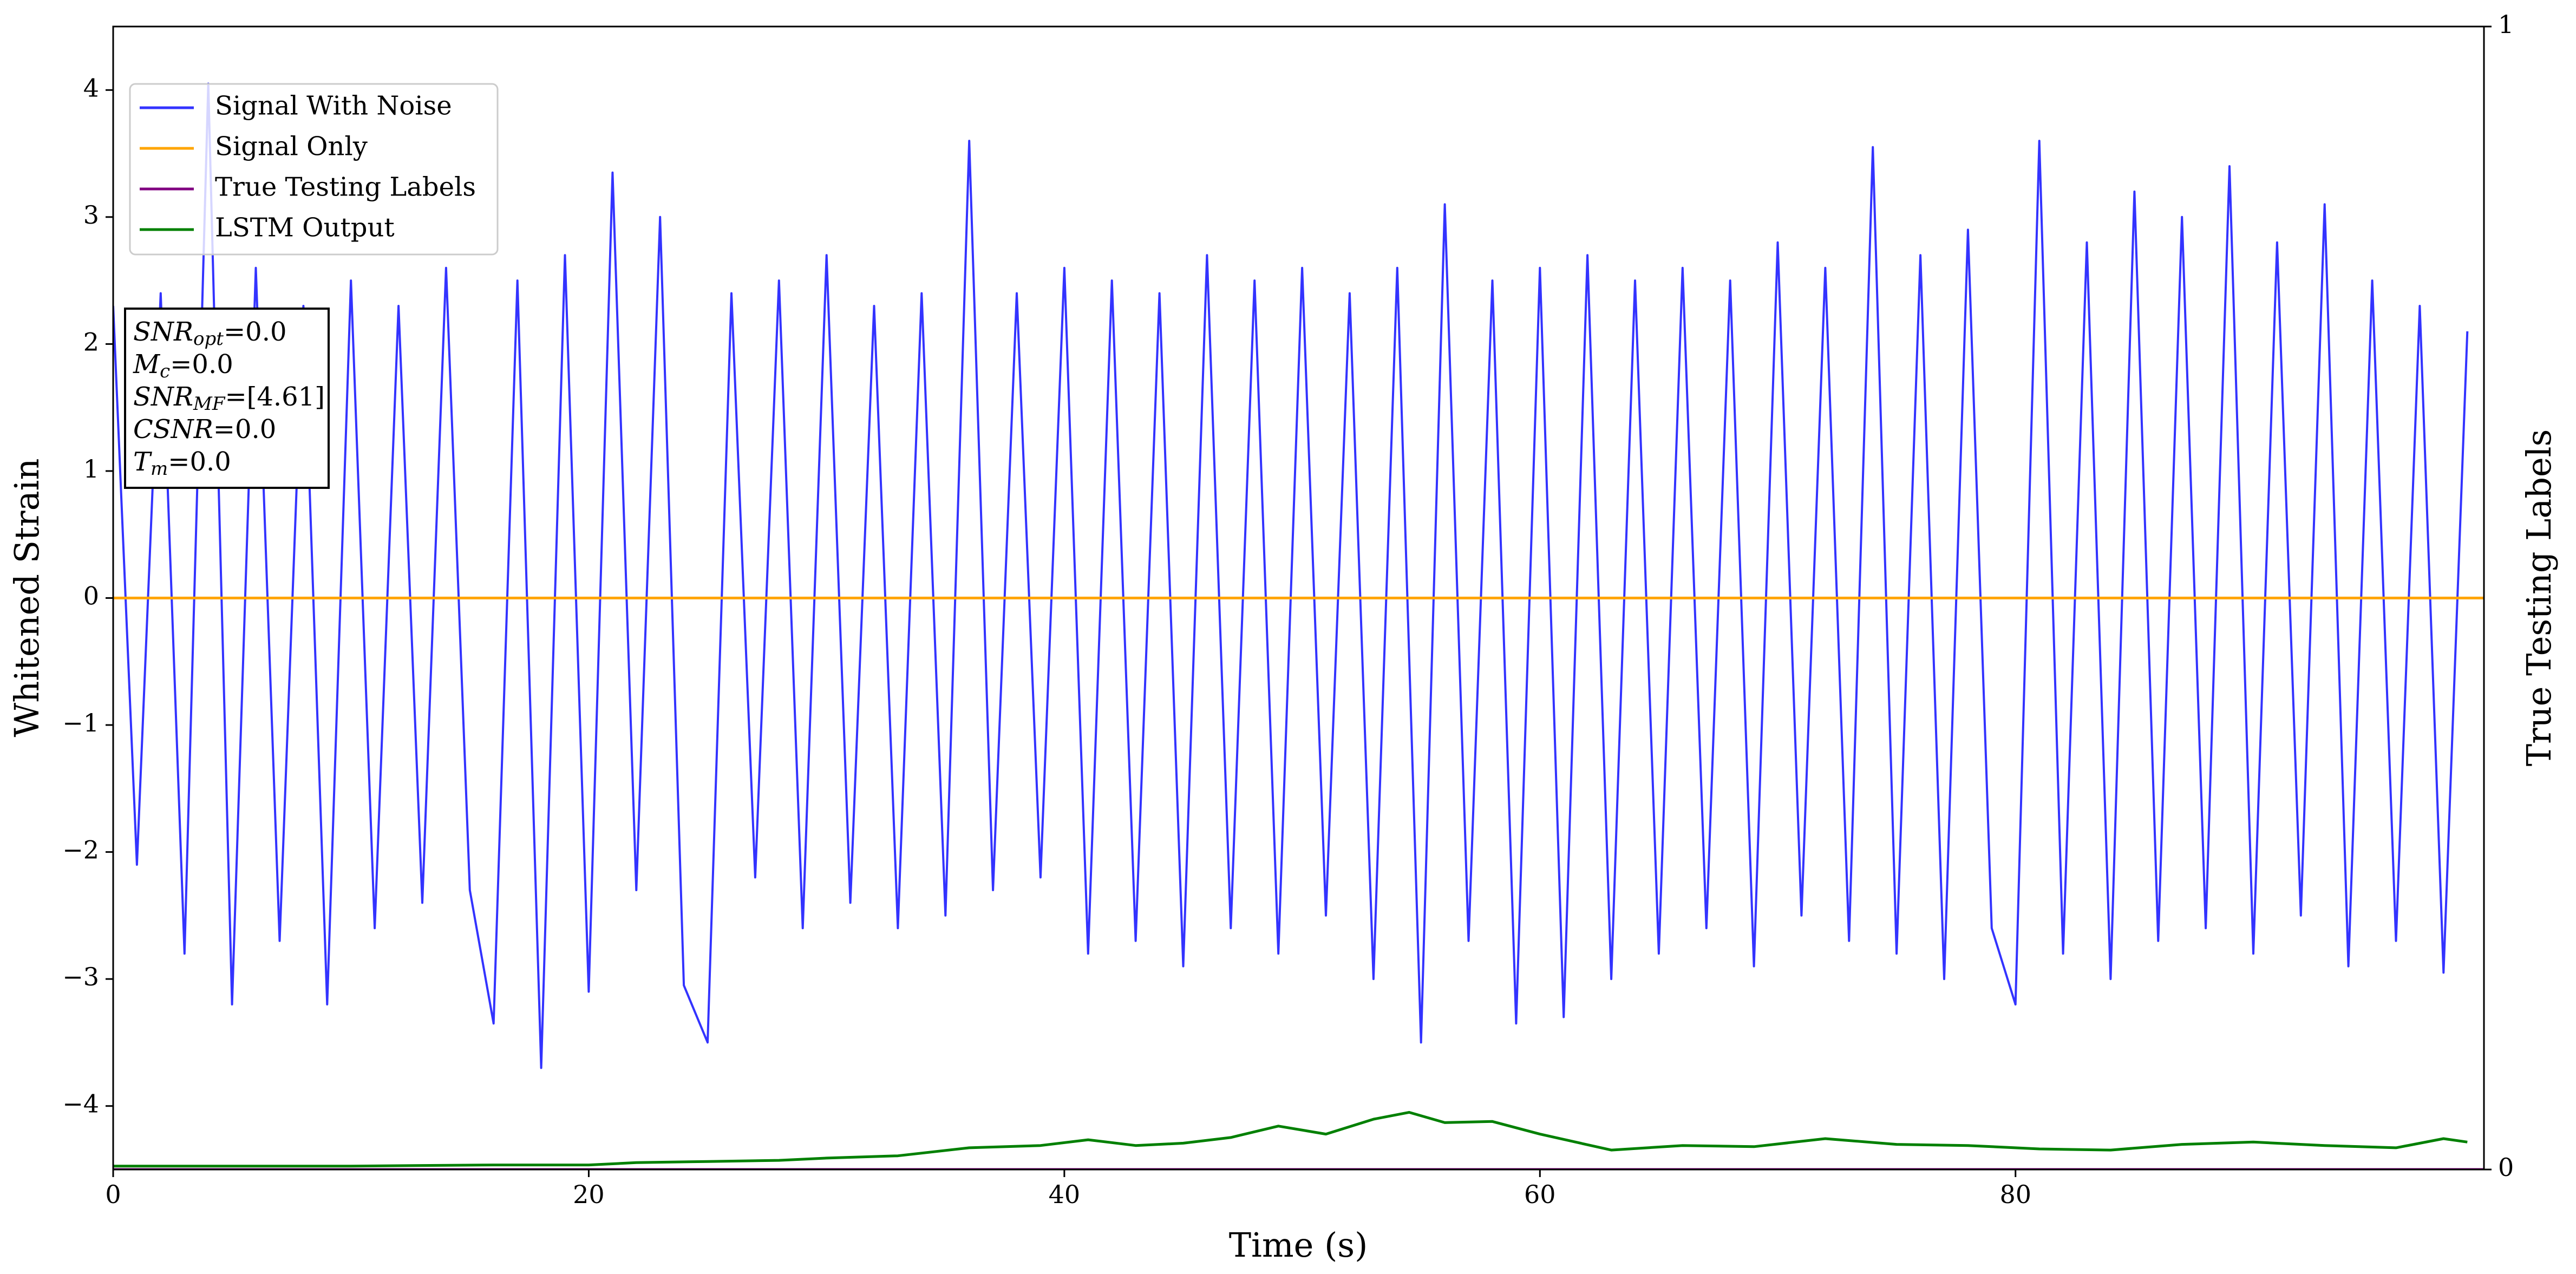 The height and width of the screenshot is (1274, 2576). Describe the element at coordinates (2015, 1194) in the screenshot. I see `x-tick-label: 80` at that location.